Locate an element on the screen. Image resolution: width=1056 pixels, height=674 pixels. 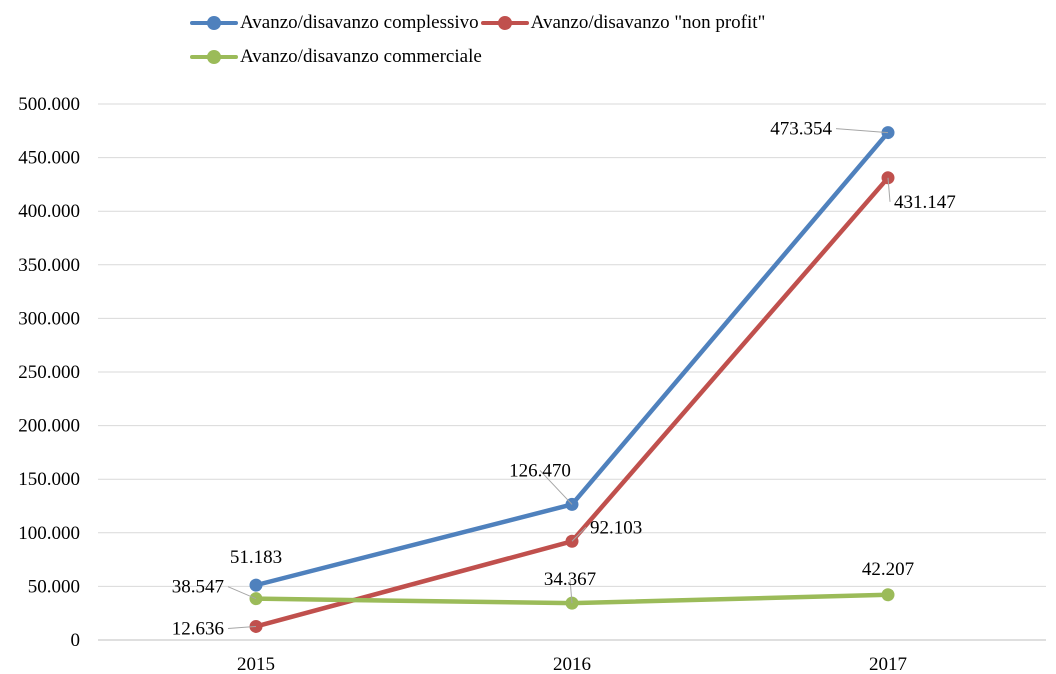
legend-item-commerciale: Avanzo/disavanzo commerciale is located at coordinates (336, 57).